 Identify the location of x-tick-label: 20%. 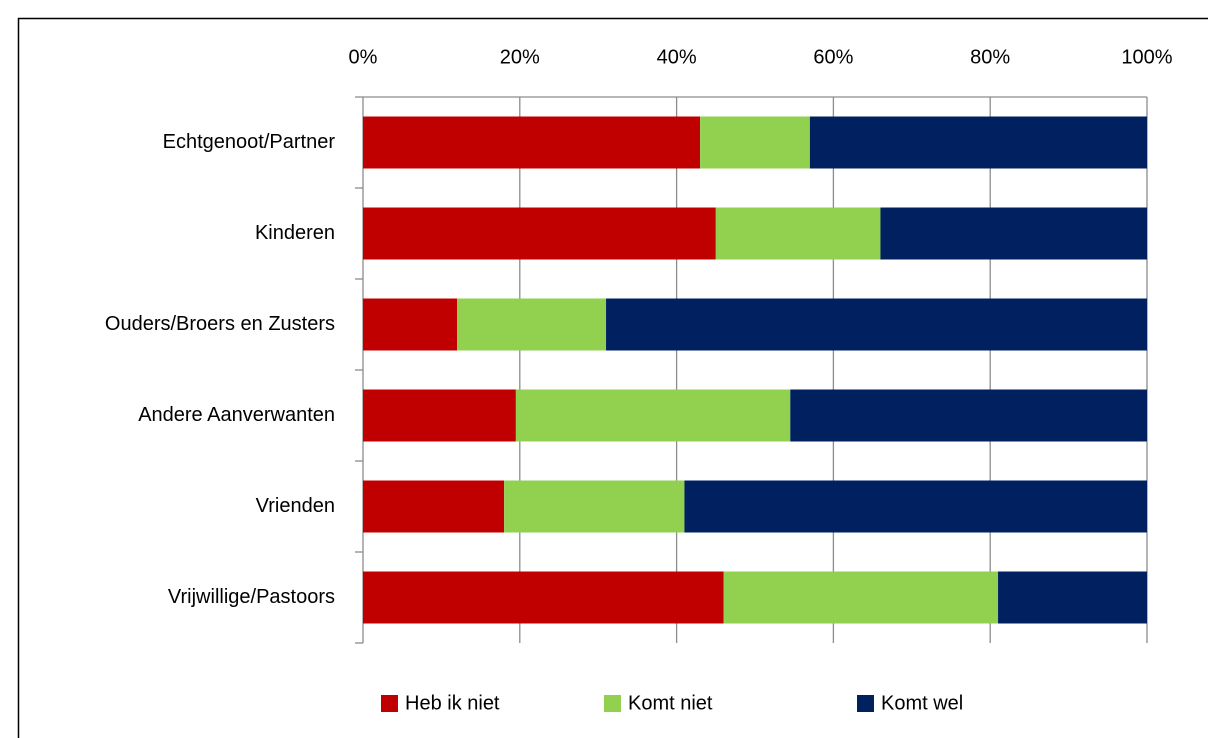
(520, 57).